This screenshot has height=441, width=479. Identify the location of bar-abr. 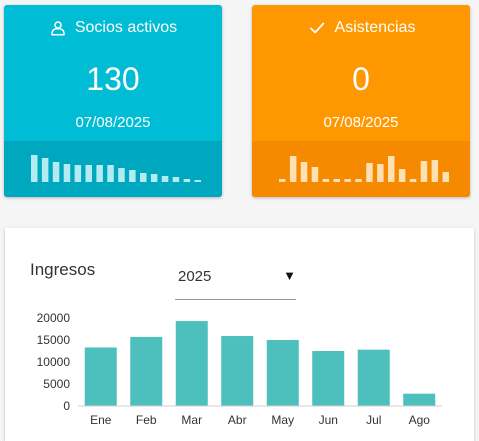
(237, 371).